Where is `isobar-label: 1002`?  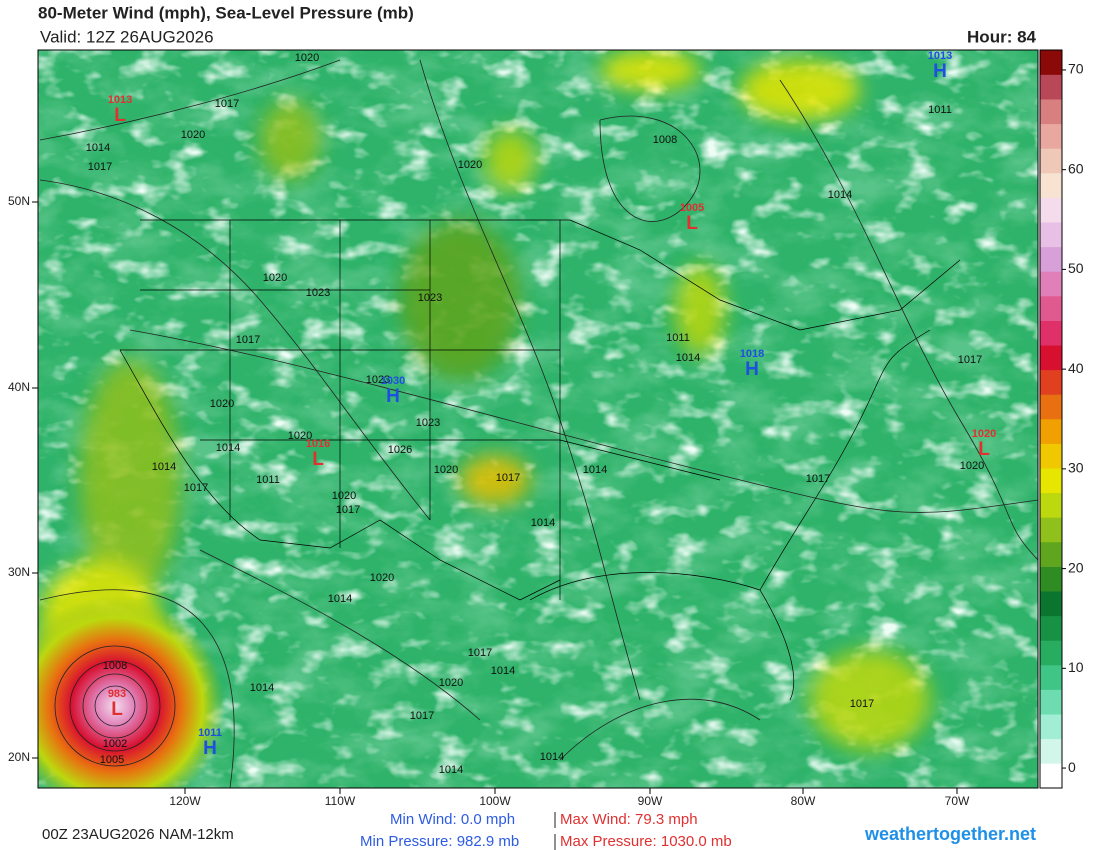 isobar-label: 1002 is located at coordinates (115, 744).